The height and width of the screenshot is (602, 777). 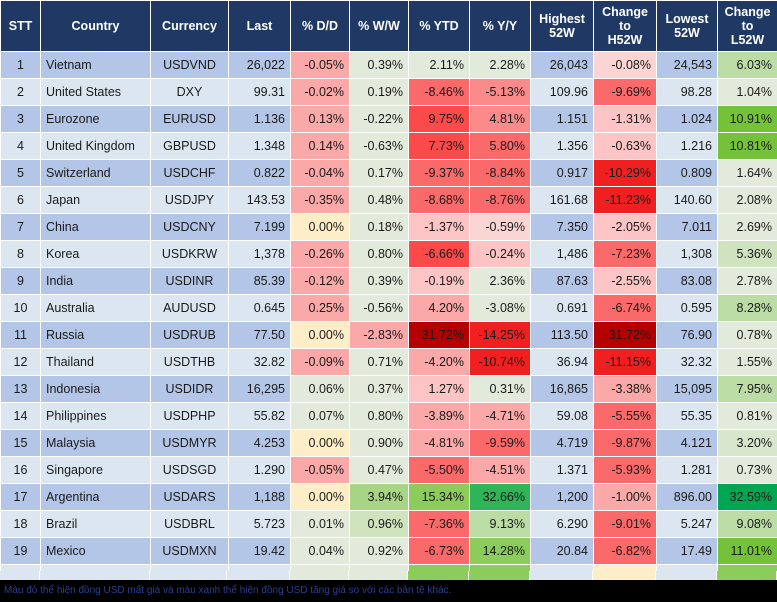 I want to click on cell-pct-yy: -8.76%, so click(x=500, y=200).